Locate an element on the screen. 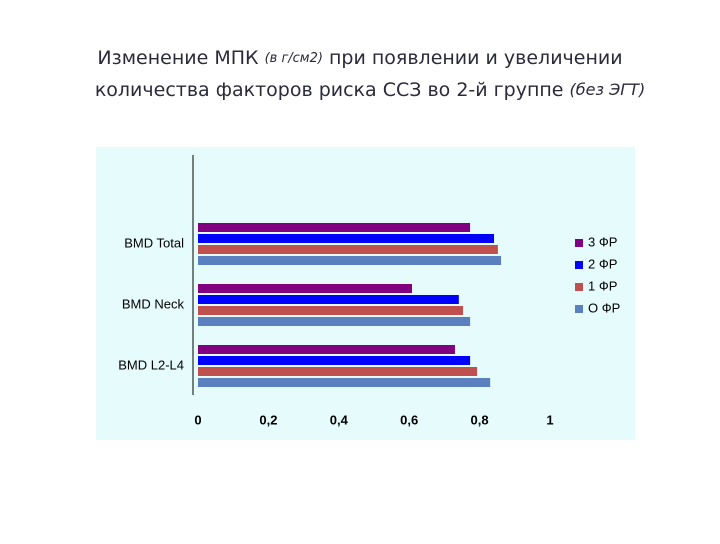 The height and width of the screenshot is (544, 720). x-tick-label: 0,6 is located at coordinates (409, 419).